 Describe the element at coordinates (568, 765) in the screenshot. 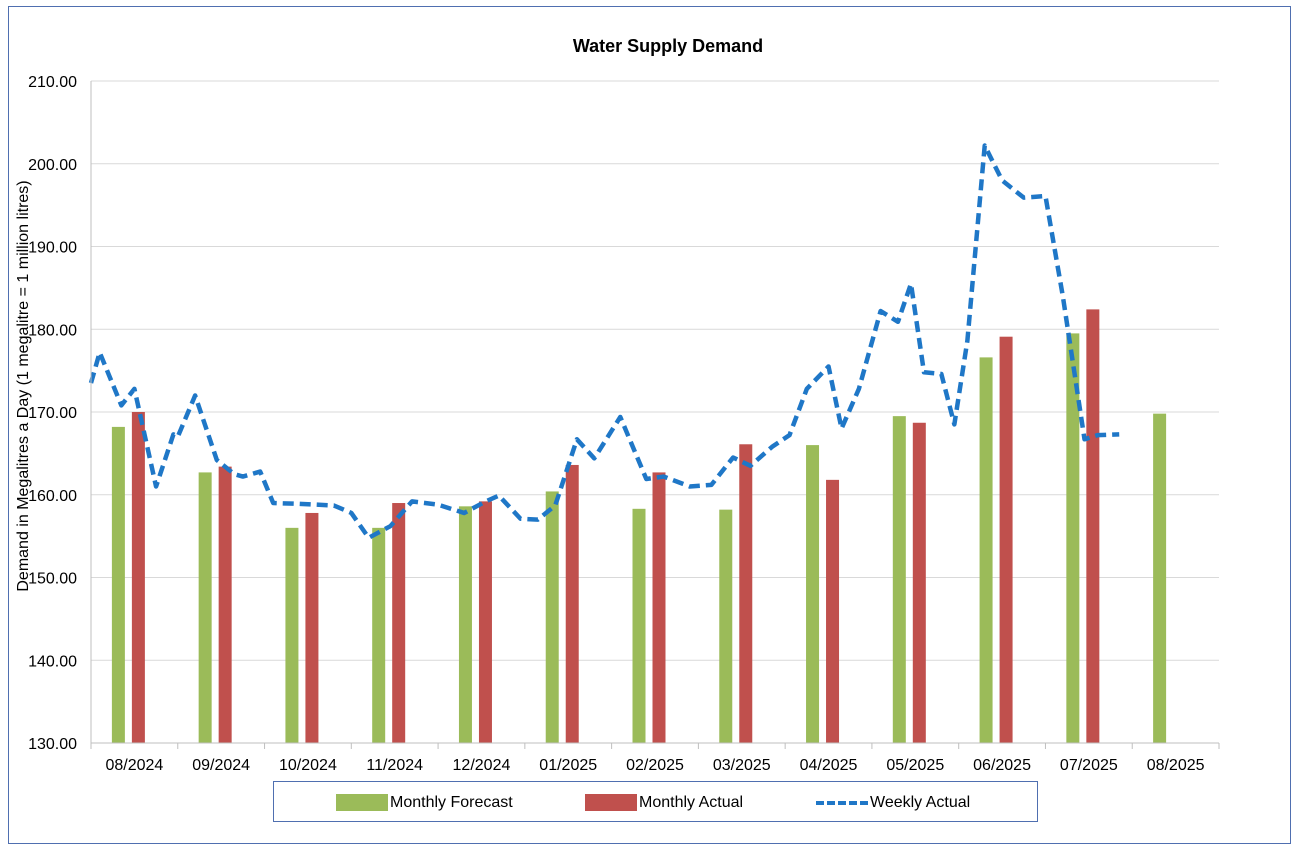

I see `x-tick-label: 01/2025` at that location.